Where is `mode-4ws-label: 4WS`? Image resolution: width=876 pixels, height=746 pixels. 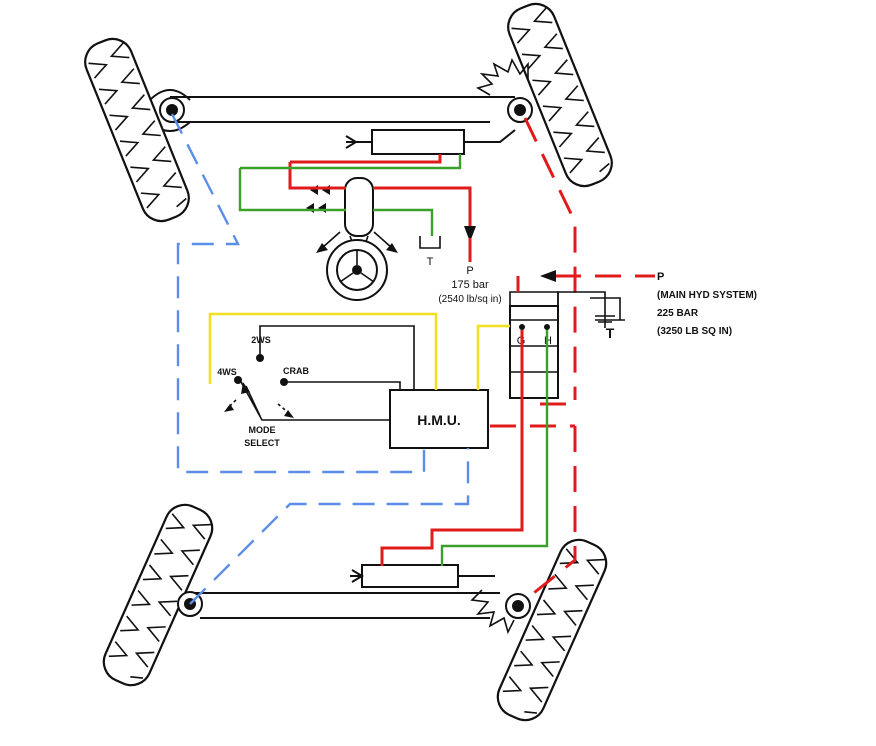
mode-4ws-label: 4WS is located at coordinates (227, 372).